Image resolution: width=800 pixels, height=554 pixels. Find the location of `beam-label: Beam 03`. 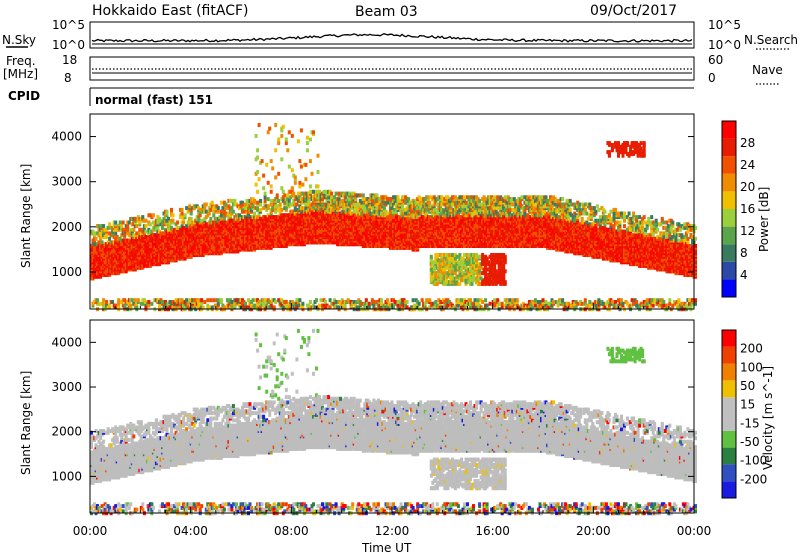

beam-label: Beam 03 is located at coordinates (386, 12).